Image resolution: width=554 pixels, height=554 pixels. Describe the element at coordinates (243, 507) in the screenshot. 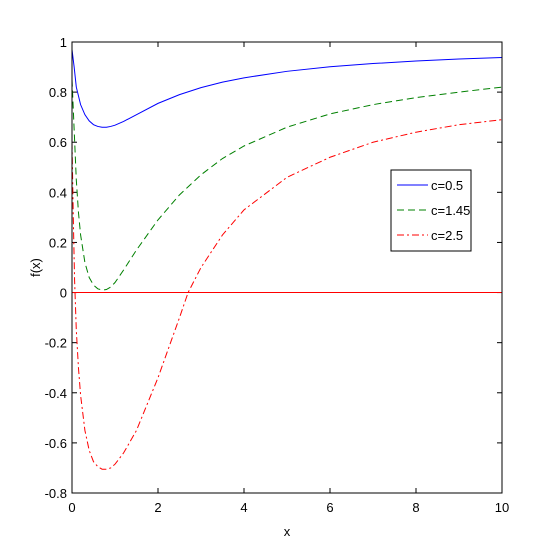

I see `x-tick-label: 4` at that location.